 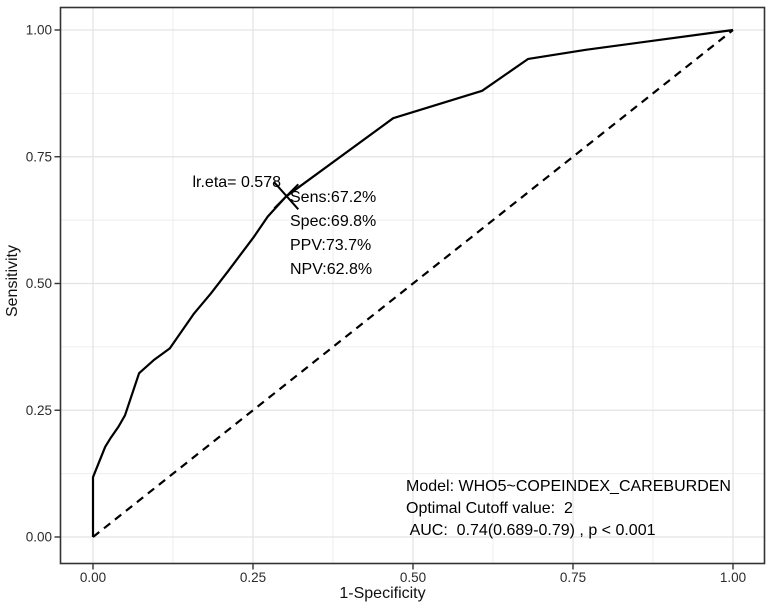 I want to click on npv-value: NPV:62.8%, so click(x=331, y=269).